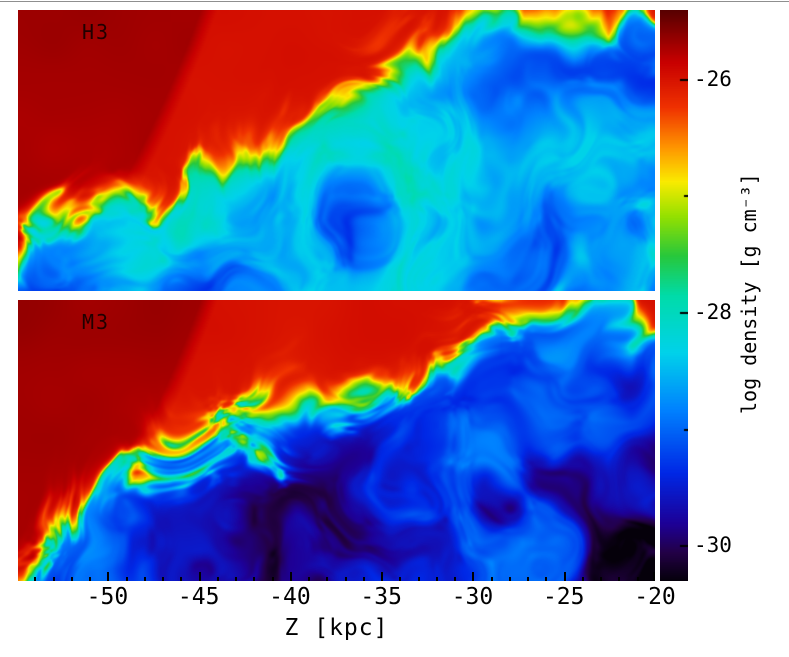  Describe the element at coordinates (655, 597) in the screenshot. I see `x-tick-label: -20` at that location.